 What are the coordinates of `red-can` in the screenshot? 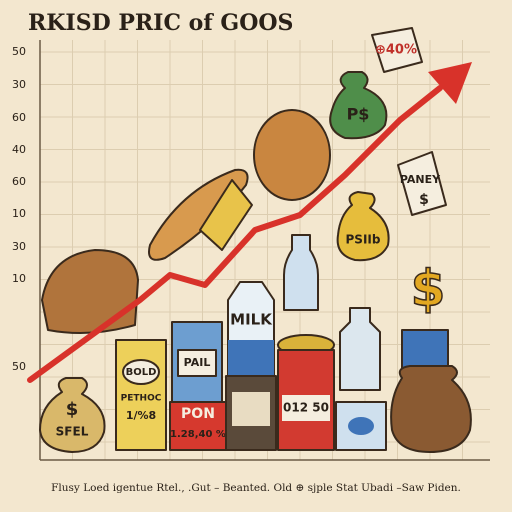 It's located at (198, 426).